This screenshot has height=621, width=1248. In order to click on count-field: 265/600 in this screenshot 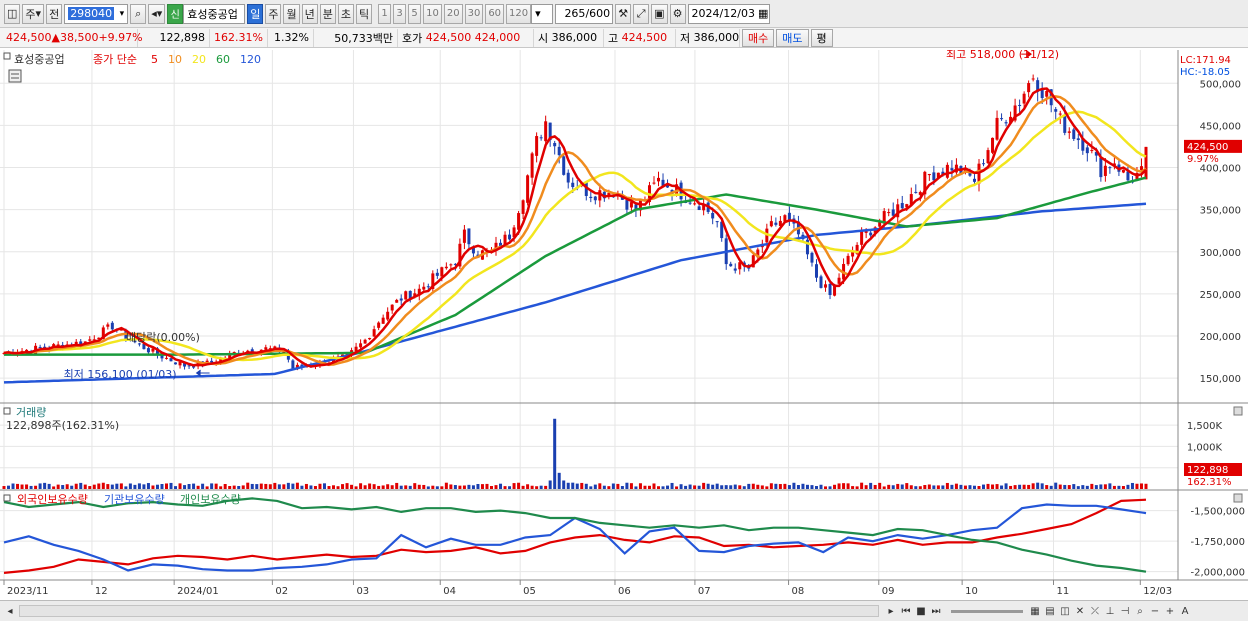, I will do `click(584, 13)`.